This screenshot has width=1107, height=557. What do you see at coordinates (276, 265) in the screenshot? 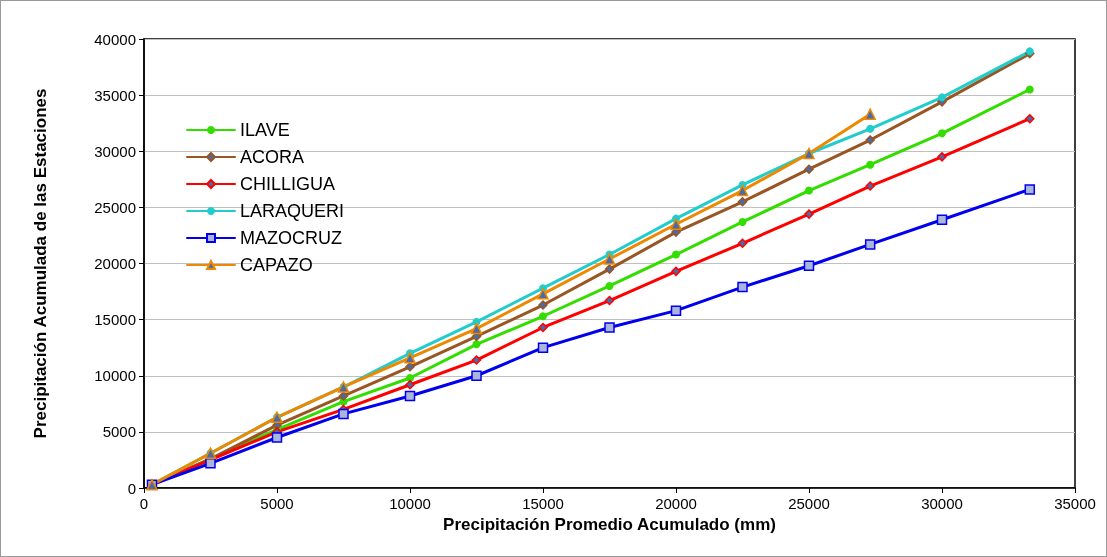
I see `legend-label: CAPAZO` at bounding box center [276, 265].